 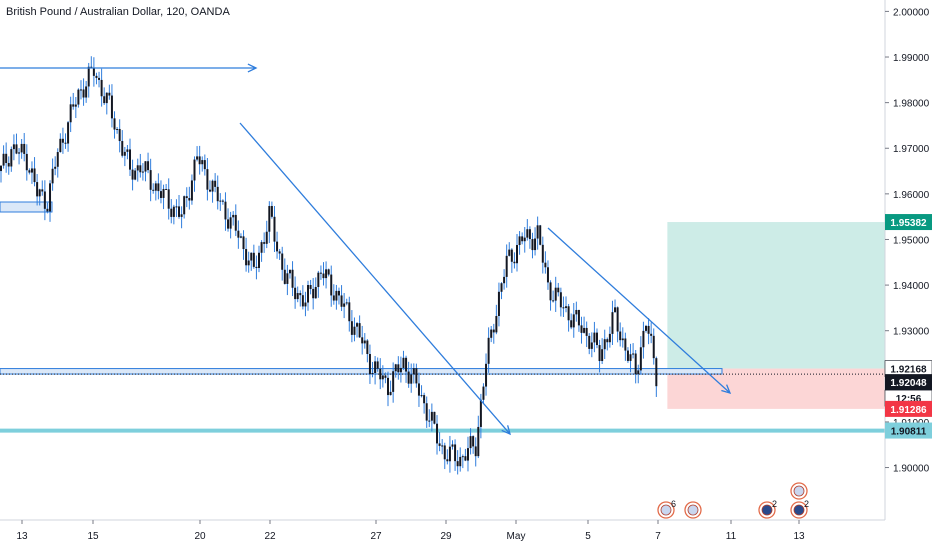 I want to click on main-zone-rectangle, so click(x=361, y=371).